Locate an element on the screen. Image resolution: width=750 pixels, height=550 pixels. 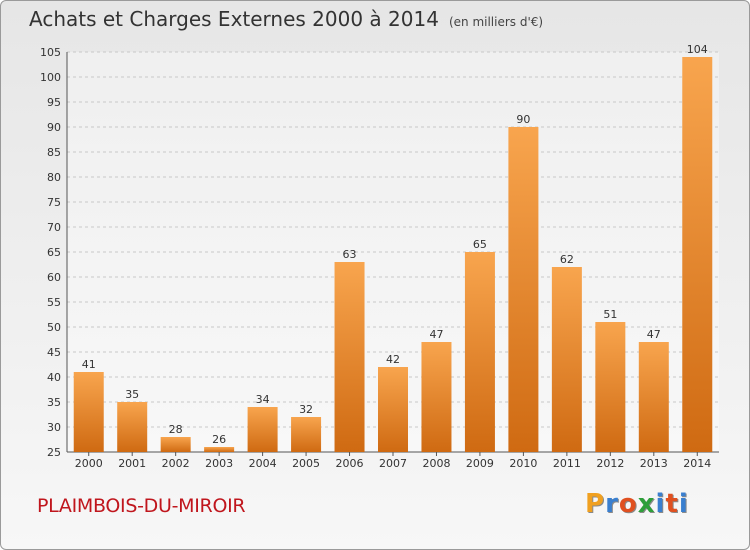
y-tick-label: 45 is located at coordinates (54, 352).